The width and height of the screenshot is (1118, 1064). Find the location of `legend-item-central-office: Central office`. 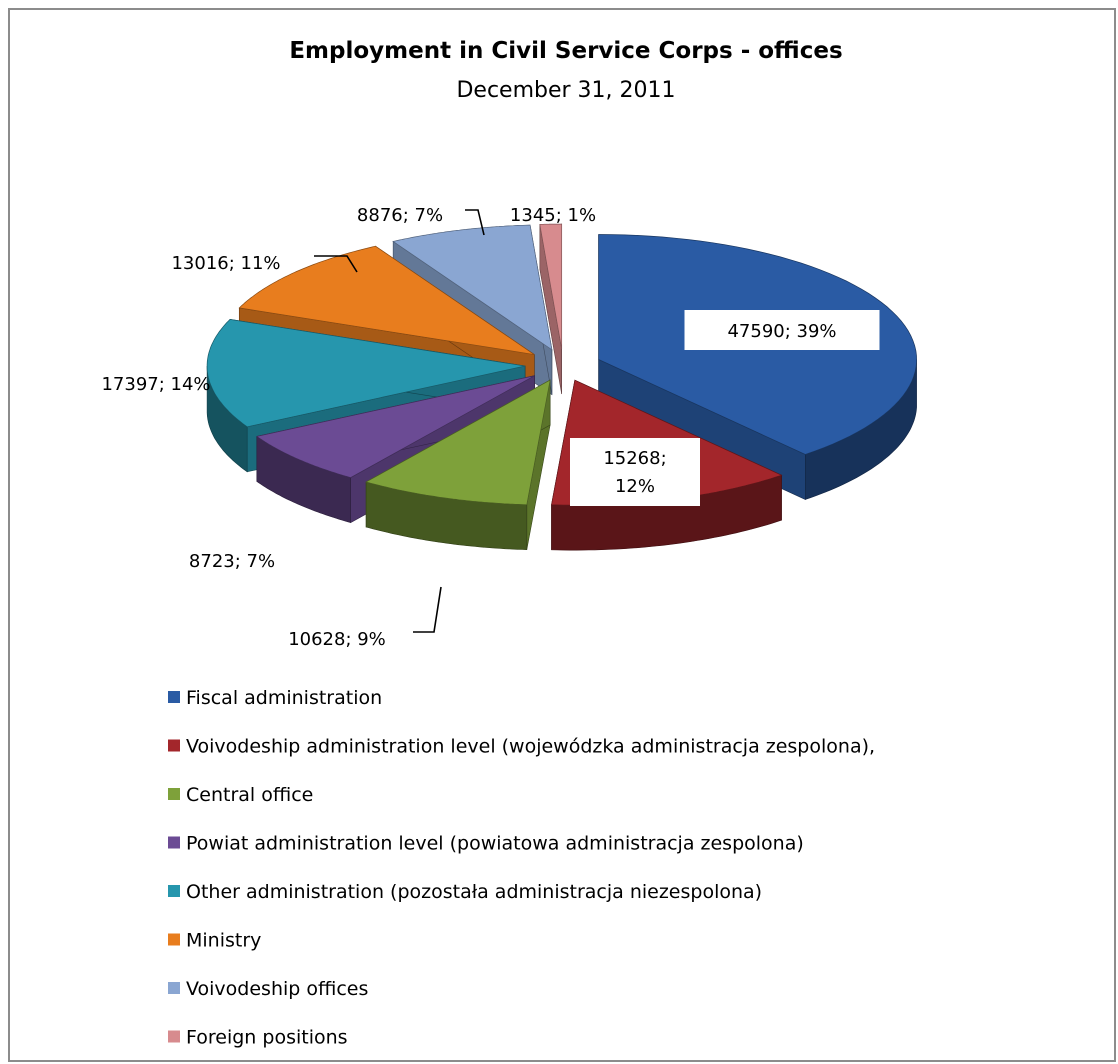

legend-item-central-office: Central office is located at coordinates (240, 795).